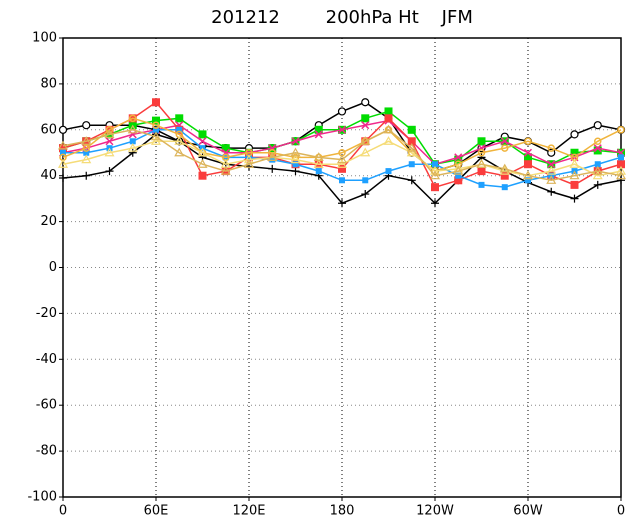  What do you see at coordinates (48, 221) in the screenshot?
I see `y-tick-label: 20` at bounding box center [48, 221].